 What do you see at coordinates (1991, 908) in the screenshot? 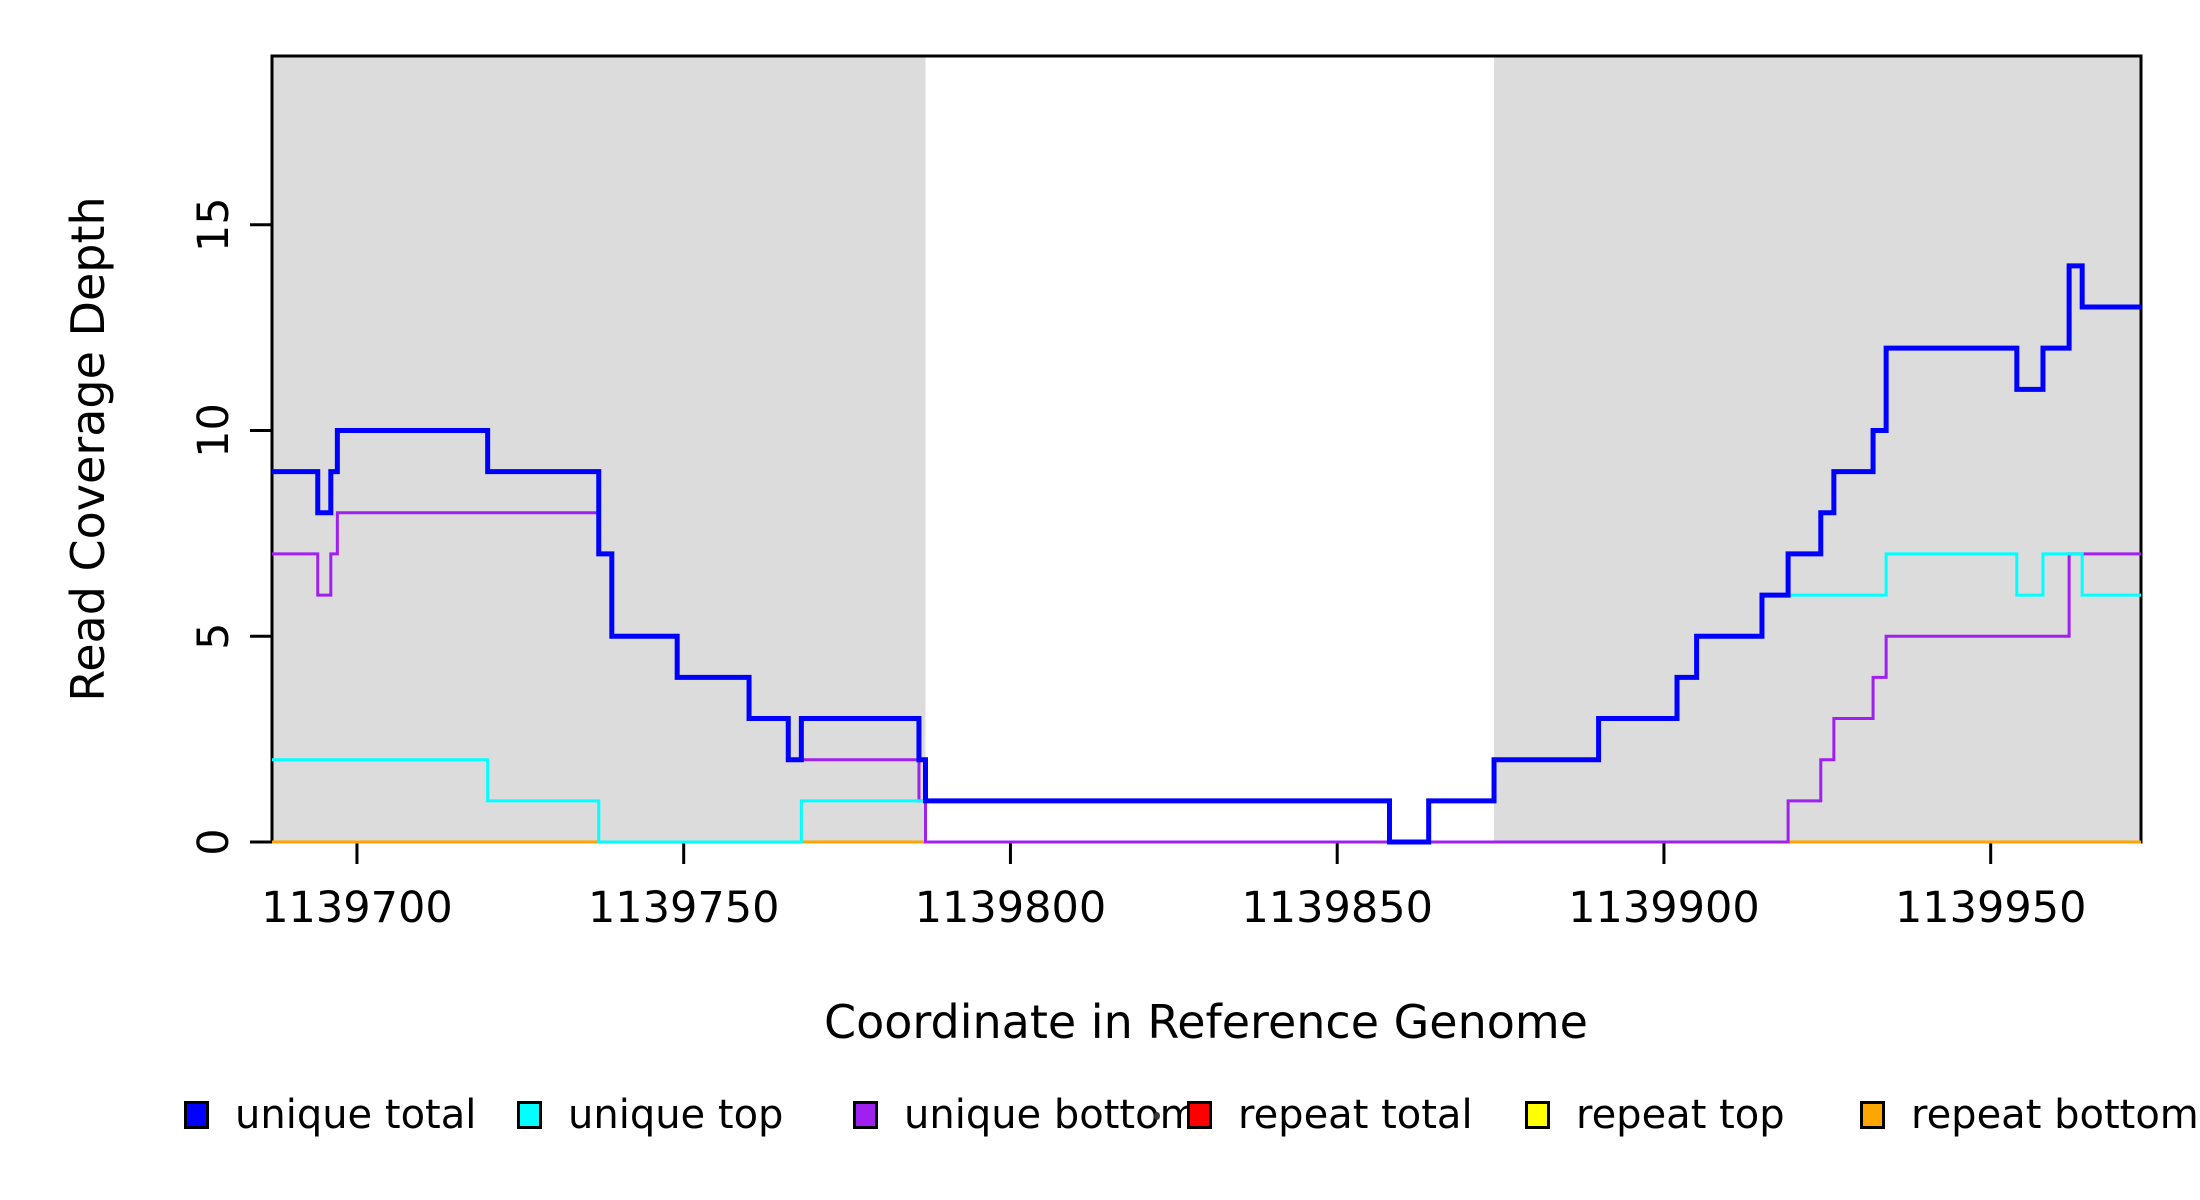
I see `x-tick-label: 1139950` at bounding box center [1991, 908].